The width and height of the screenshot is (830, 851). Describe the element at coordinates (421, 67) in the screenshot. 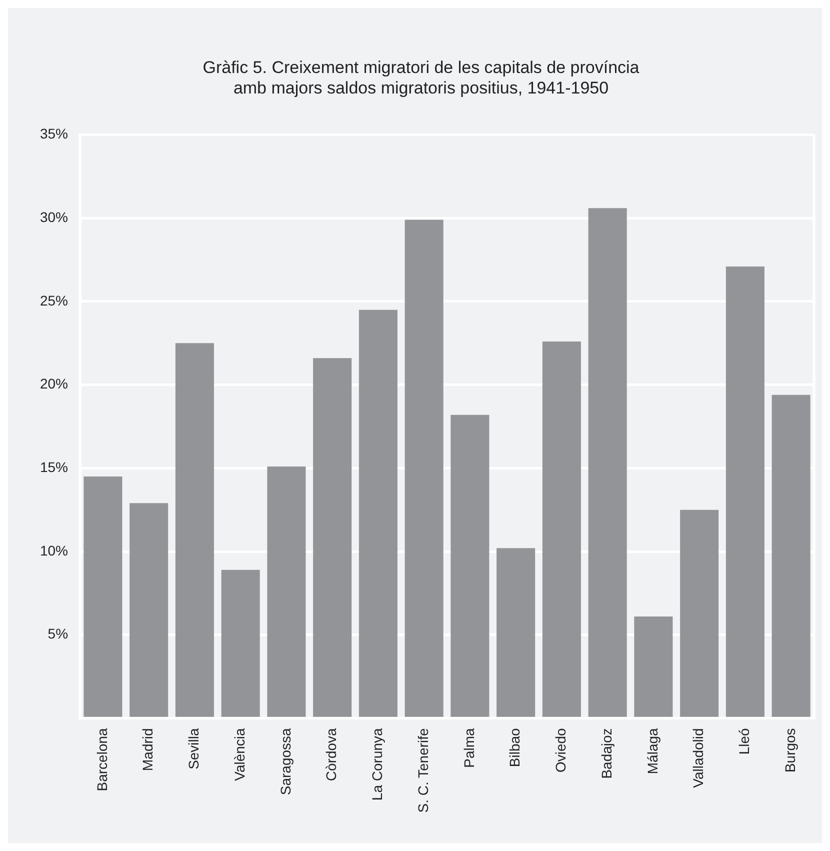

I see `text: Gràfic 5. Creixement migratori de les capitals de província` at that location.